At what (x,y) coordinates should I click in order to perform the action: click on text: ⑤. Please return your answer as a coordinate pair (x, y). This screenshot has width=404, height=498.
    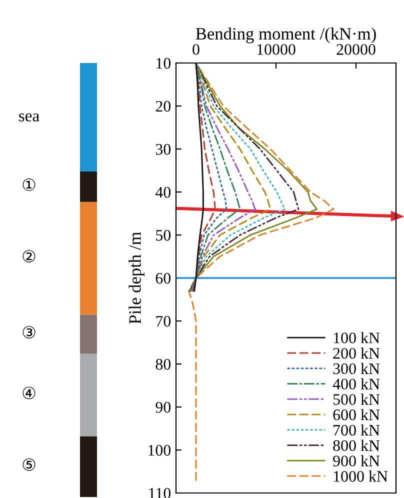
    Looking at the image, I should click on (29, 464).